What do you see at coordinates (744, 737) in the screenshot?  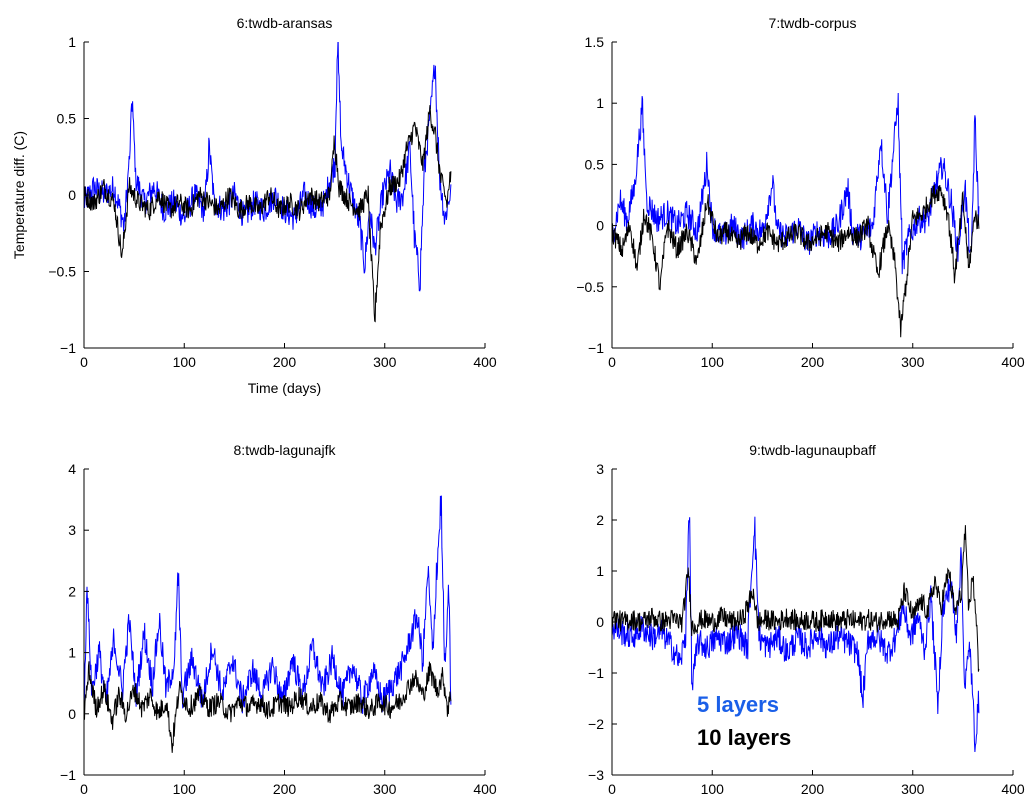 I see `legend-entry: 10 layers` at bounding box center [744, 737].